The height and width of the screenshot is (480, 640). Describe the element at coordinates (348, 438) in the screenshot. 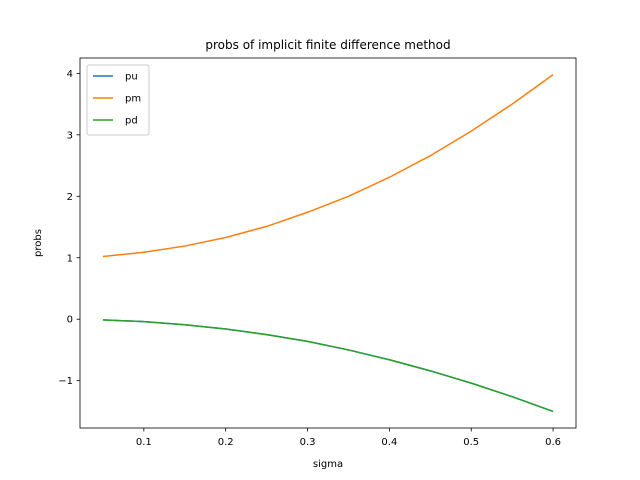

I see `x-axis: 0.1 0.2 0.3 0.4 0.5 0.6` at that location.